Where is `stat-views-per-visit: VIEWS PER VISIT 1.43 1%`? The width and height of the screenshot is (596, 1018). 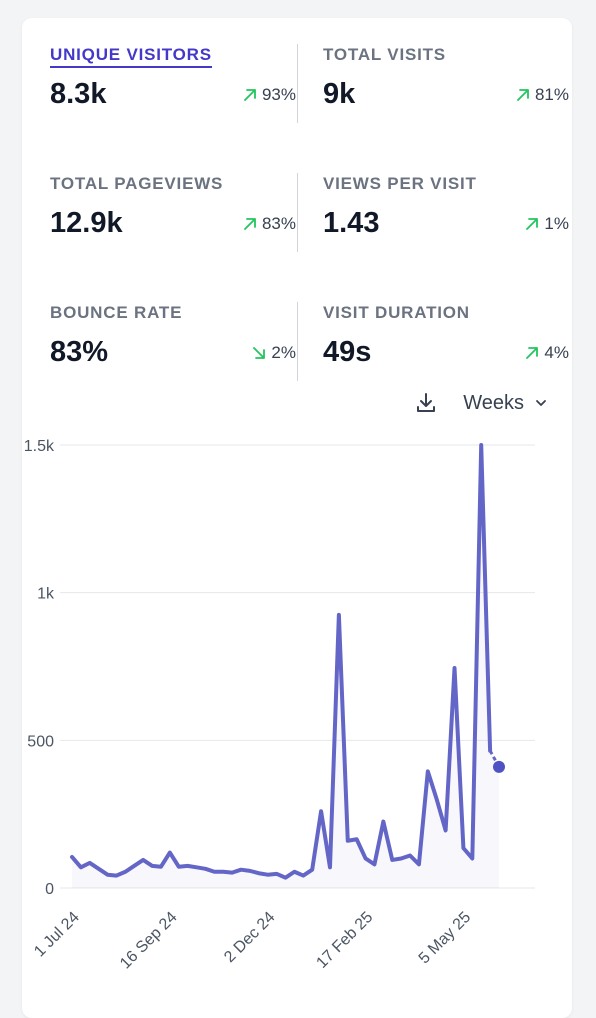
stat-views-per-visit: VIEWS PER VISIT 1.43 1% is located at coordinates (446, 193).